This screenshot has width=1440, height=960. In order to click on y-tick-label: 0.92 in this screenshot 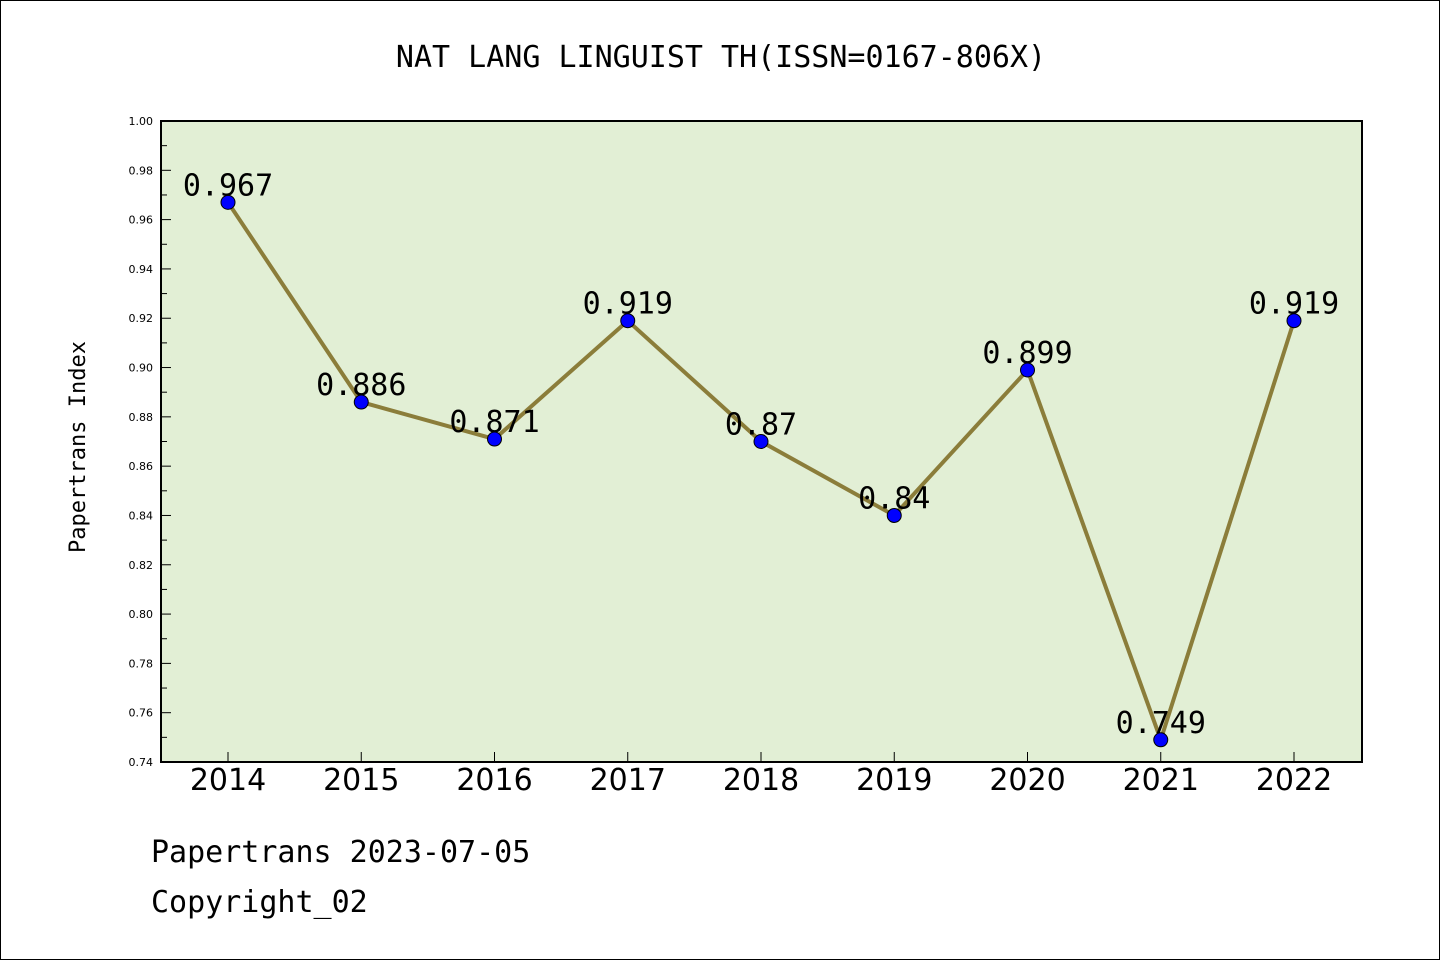, I will do `click(141, 318)`.